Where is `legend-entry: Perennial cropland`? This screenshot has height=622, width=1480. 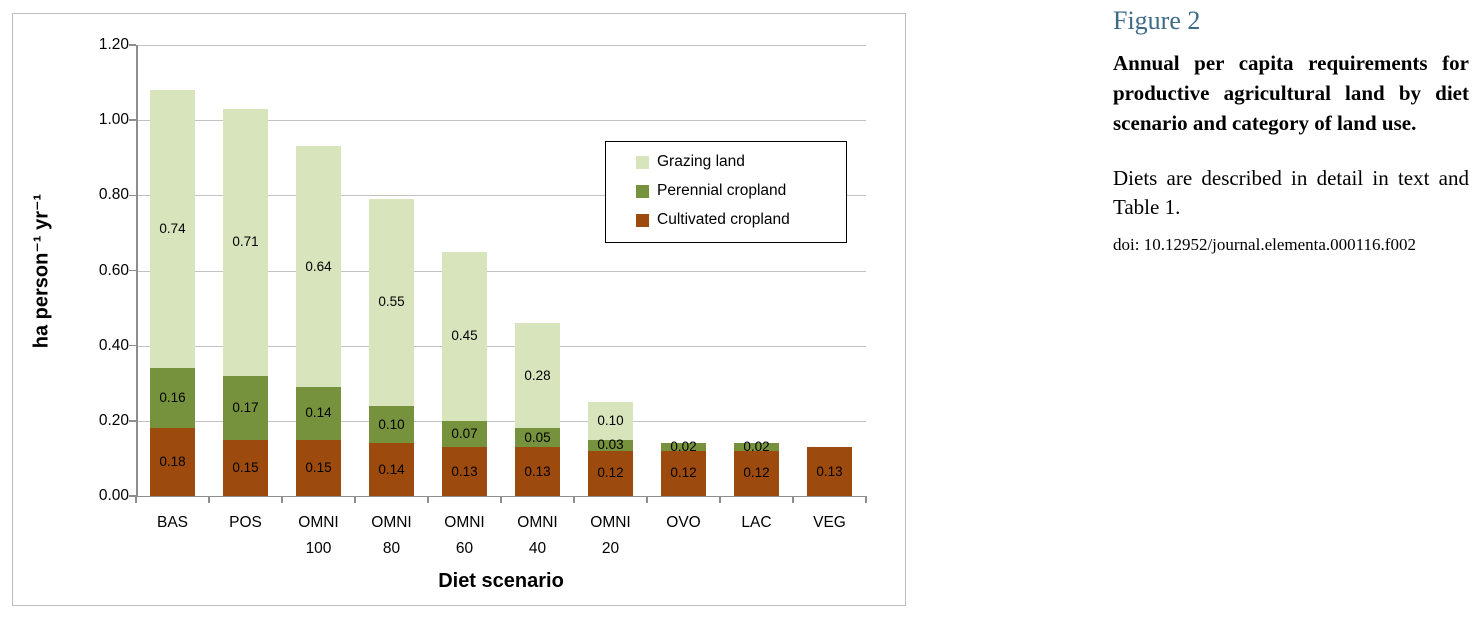 legend-entry: Perennial cropland is located at coordinates (726, 191).